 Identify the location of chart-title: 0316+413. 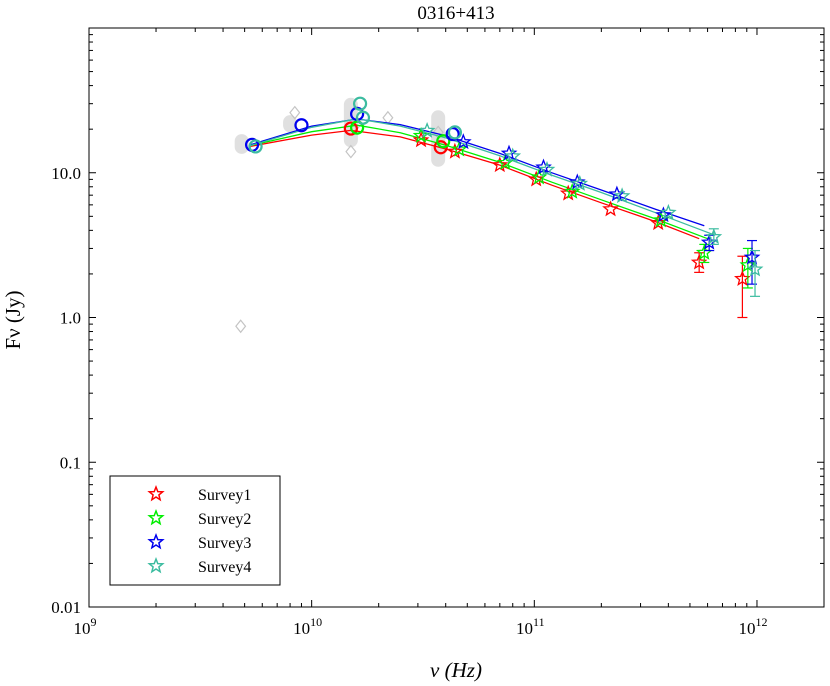
(455, 13).